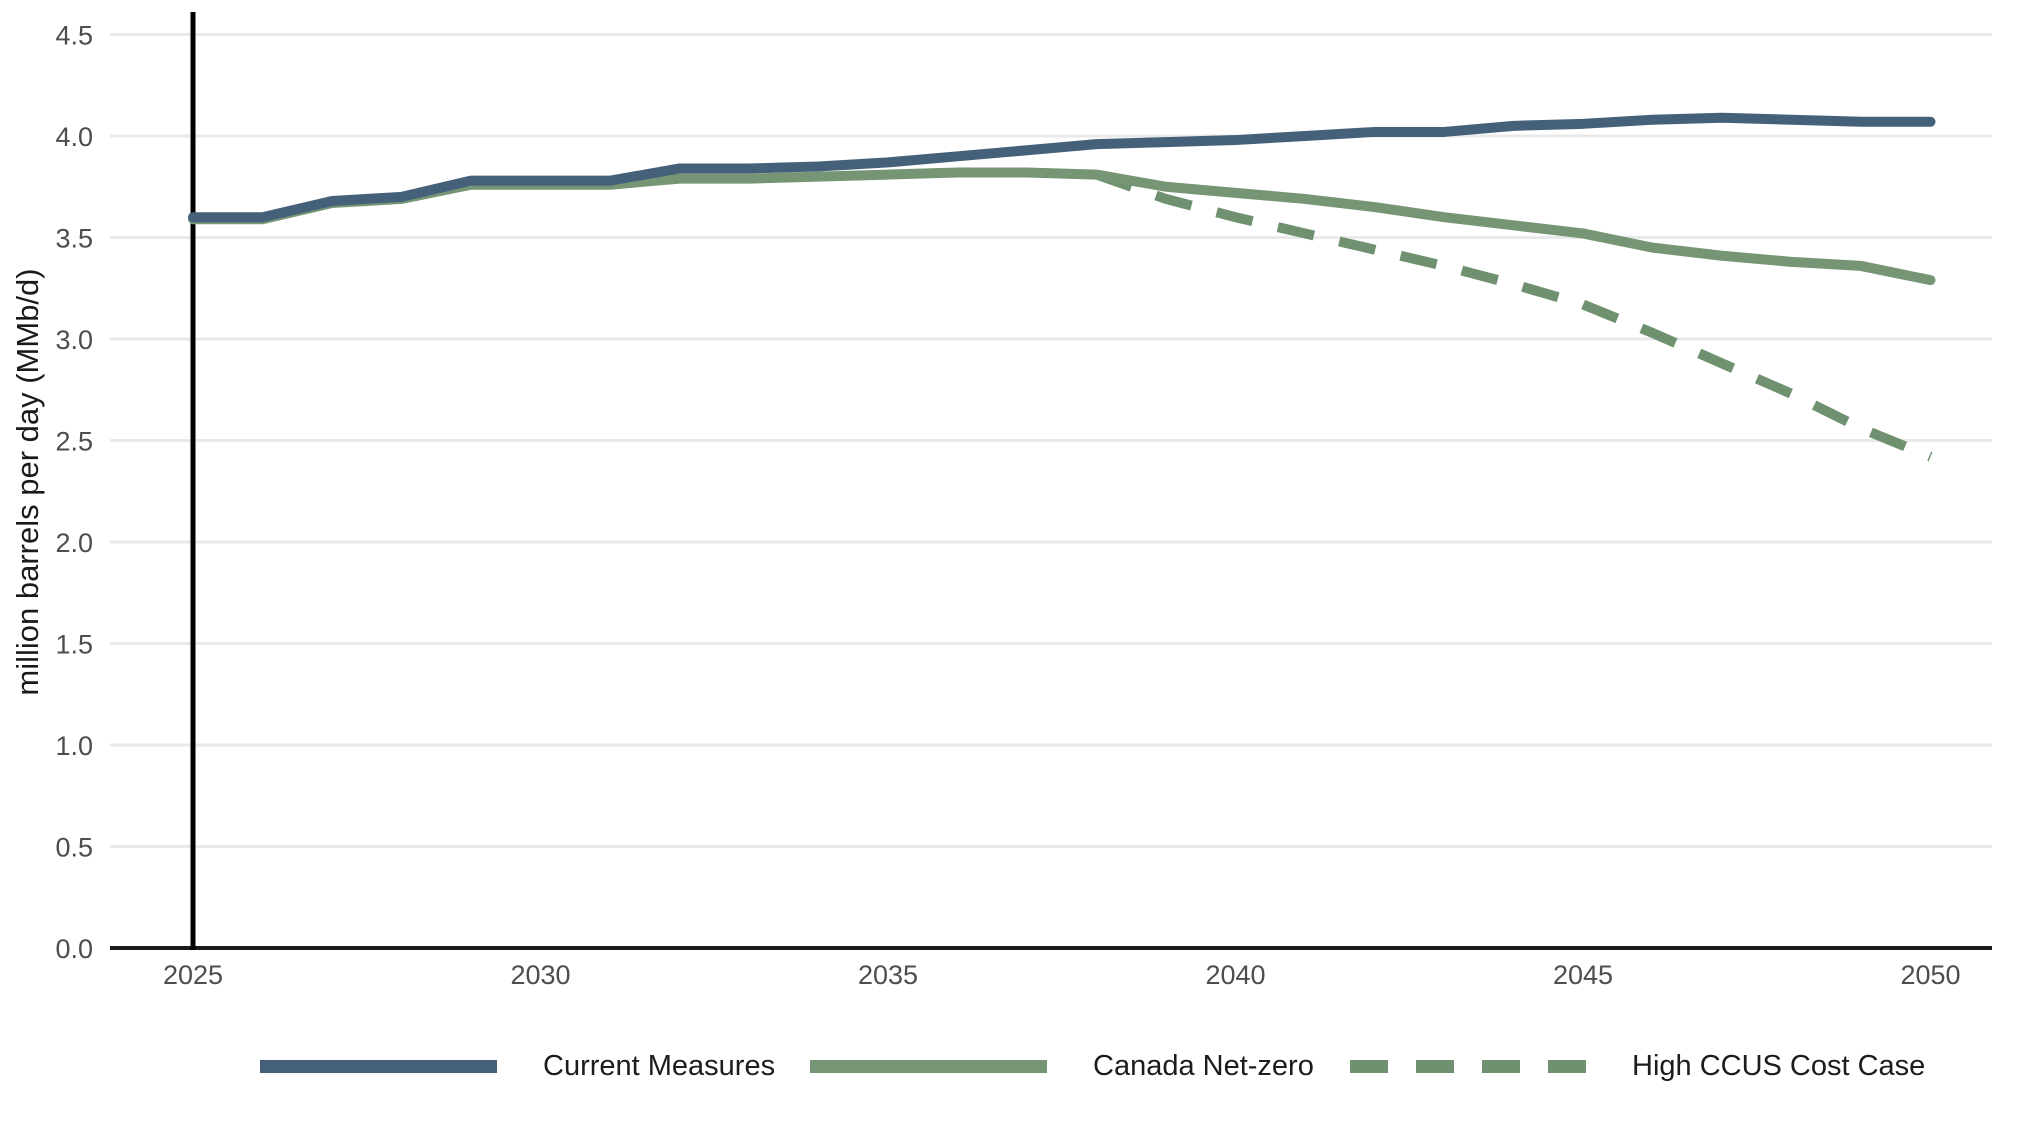  Describe the element at coordinates (517, 1066) in the screenshot. I see `legend-item-current-measures: Current Measures` at that location.